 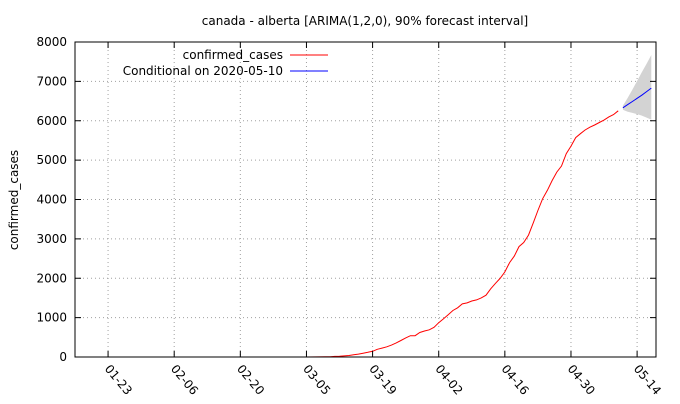 I want to click on forecast-interval-layer, so click(x=637, y=87).